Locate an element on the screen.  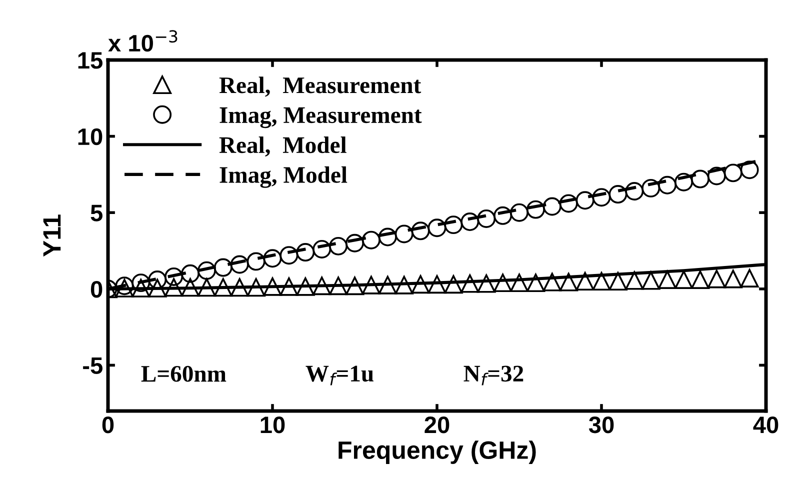
x-tick-label: 0 is located at coordinates (108, 425).